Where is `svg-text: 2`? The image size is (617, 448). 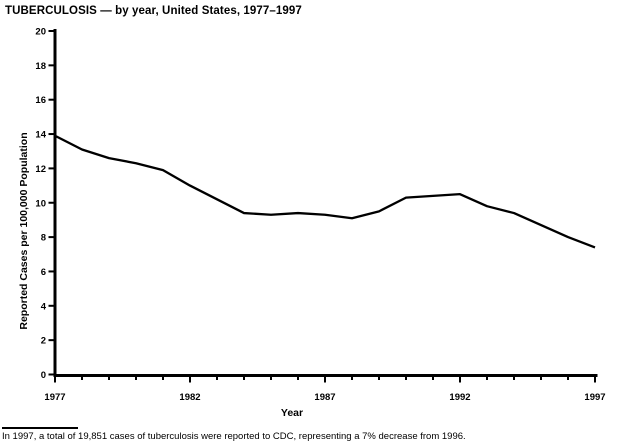
svg-text: 2 is located at coordinates (43, 341).